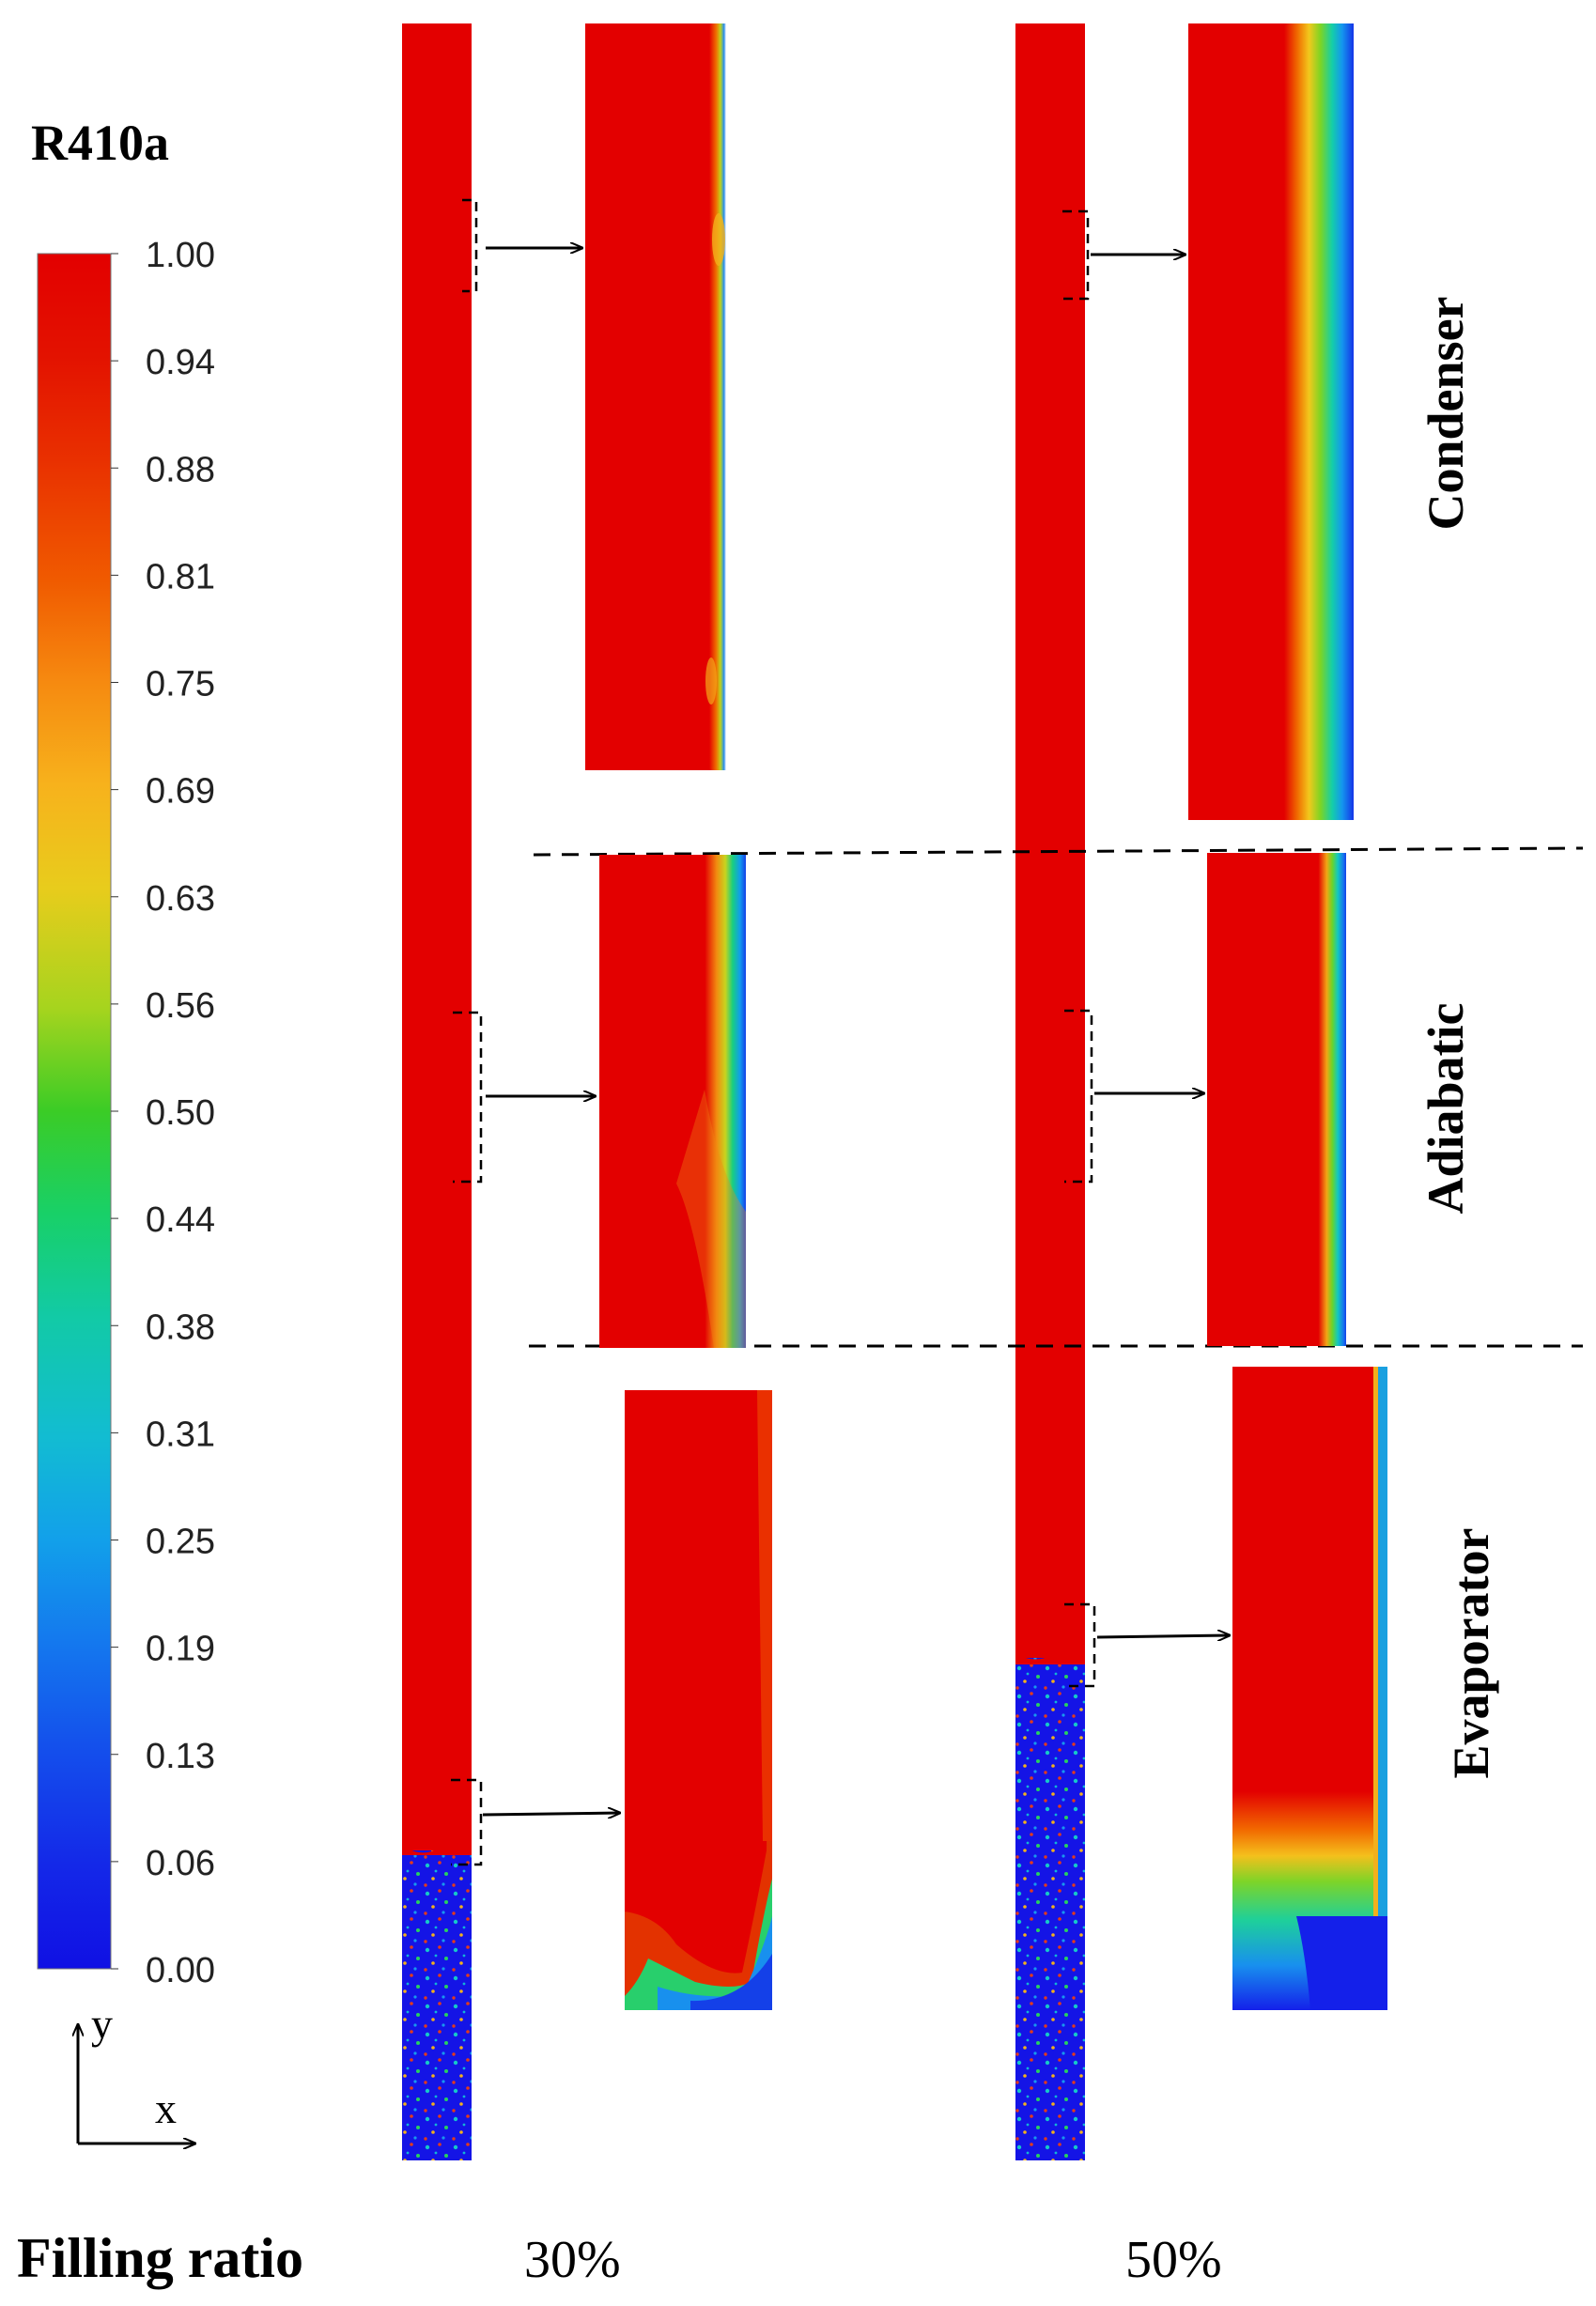 The width and height of the screenshot is (1596, 2306). I want to click on legend-tick-label: 0.94, so click(180, 362).